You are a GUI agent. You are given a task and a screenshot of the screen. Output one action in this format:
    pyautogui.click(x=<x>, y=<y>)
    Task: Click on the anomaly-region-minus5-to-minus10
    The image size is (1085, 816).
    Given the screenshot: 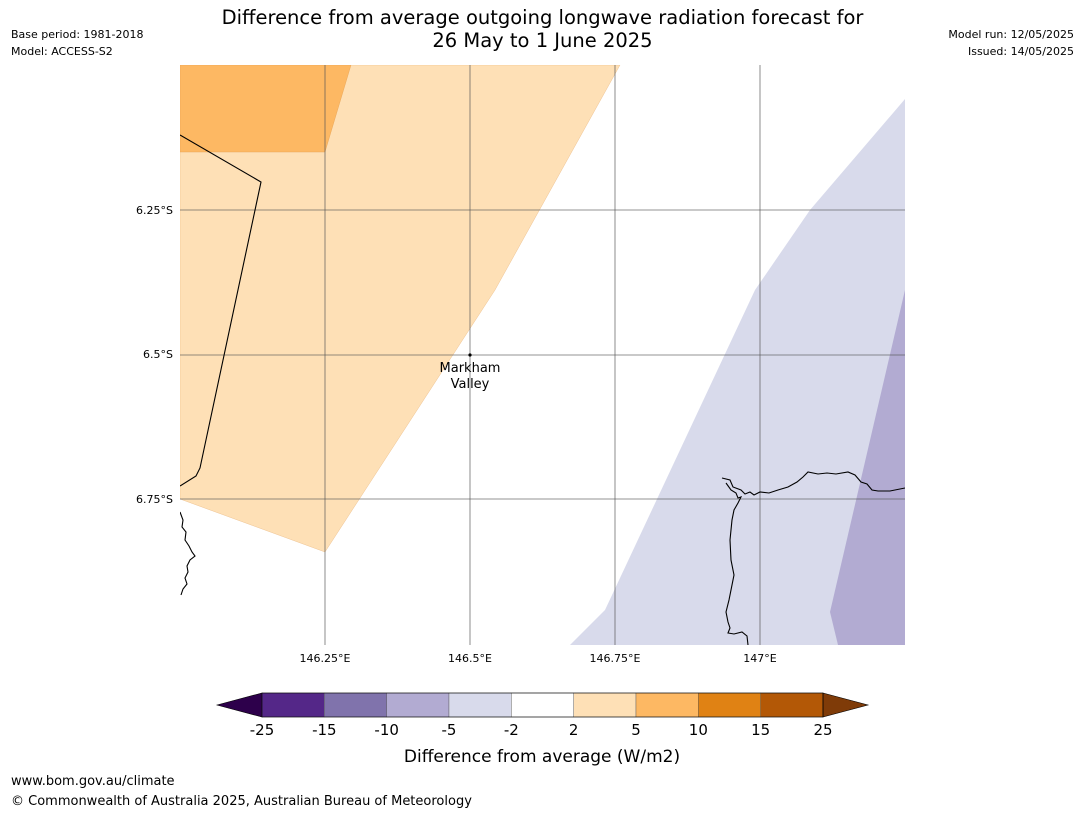 What is the action you would take?
    pyautogui.click(x=867, y=467)
    